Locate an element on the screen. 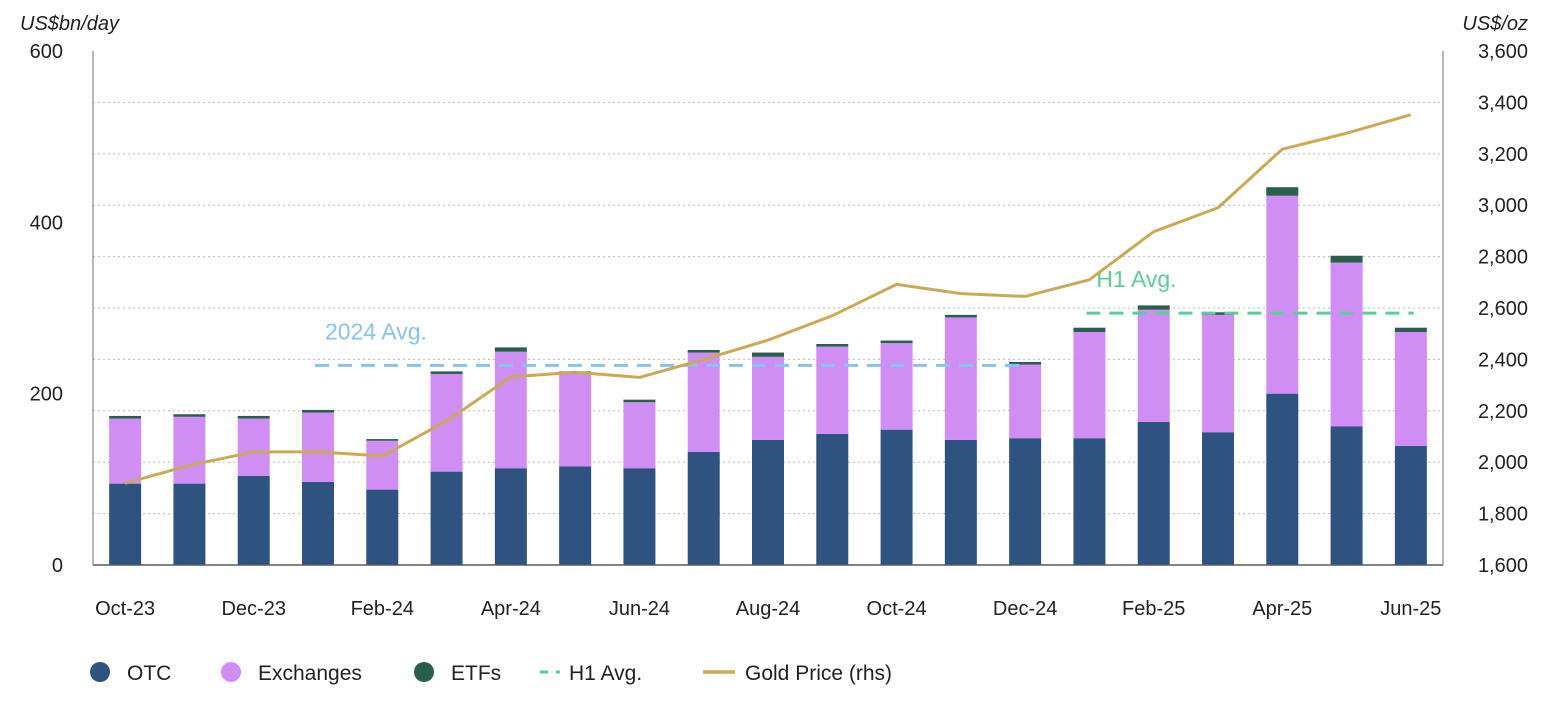 Image resolution: width=1548 pixels, height=714 pixels. left-axis-unit: US$bn/day is located at coordinates (70, 24).